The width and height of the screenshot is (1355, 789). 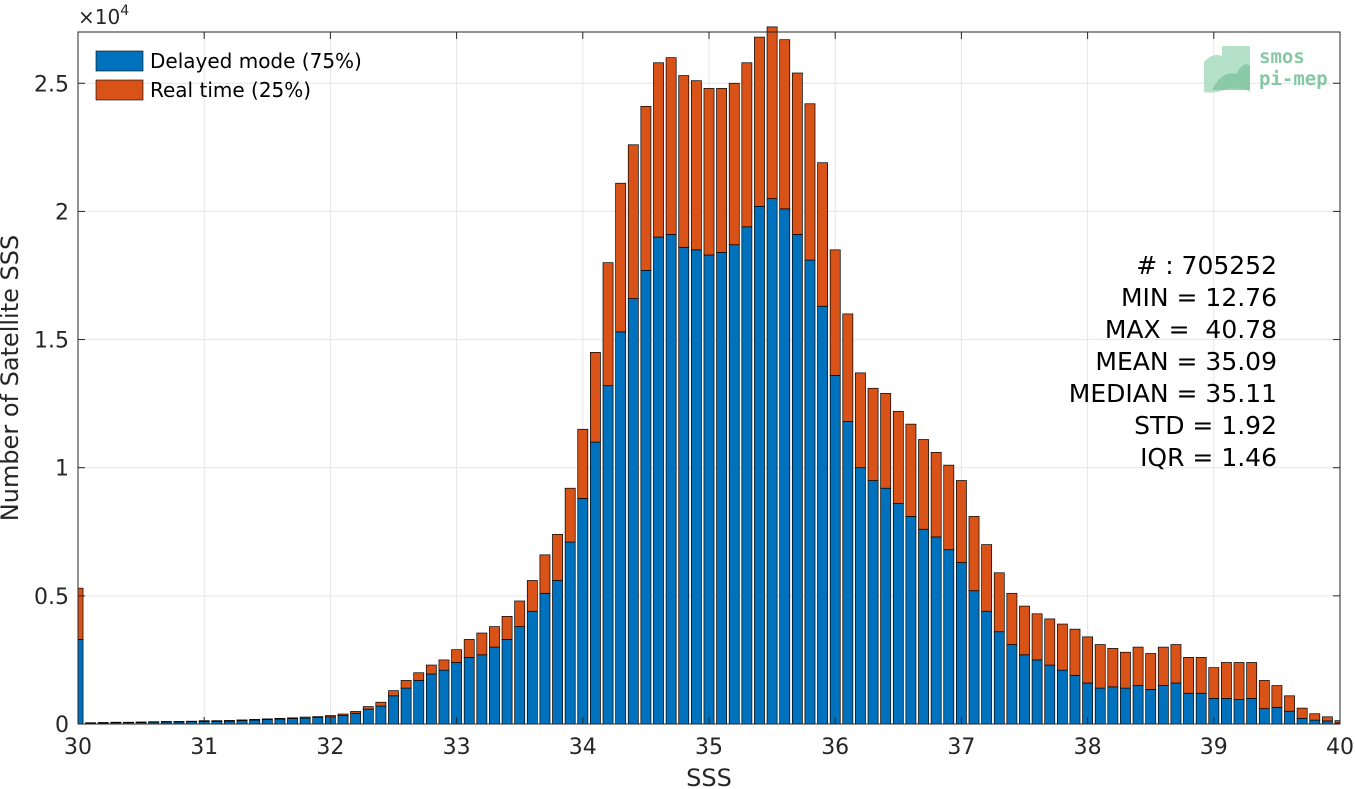 I want to click on x-tick-label: 31, so click(x=204, y=747).